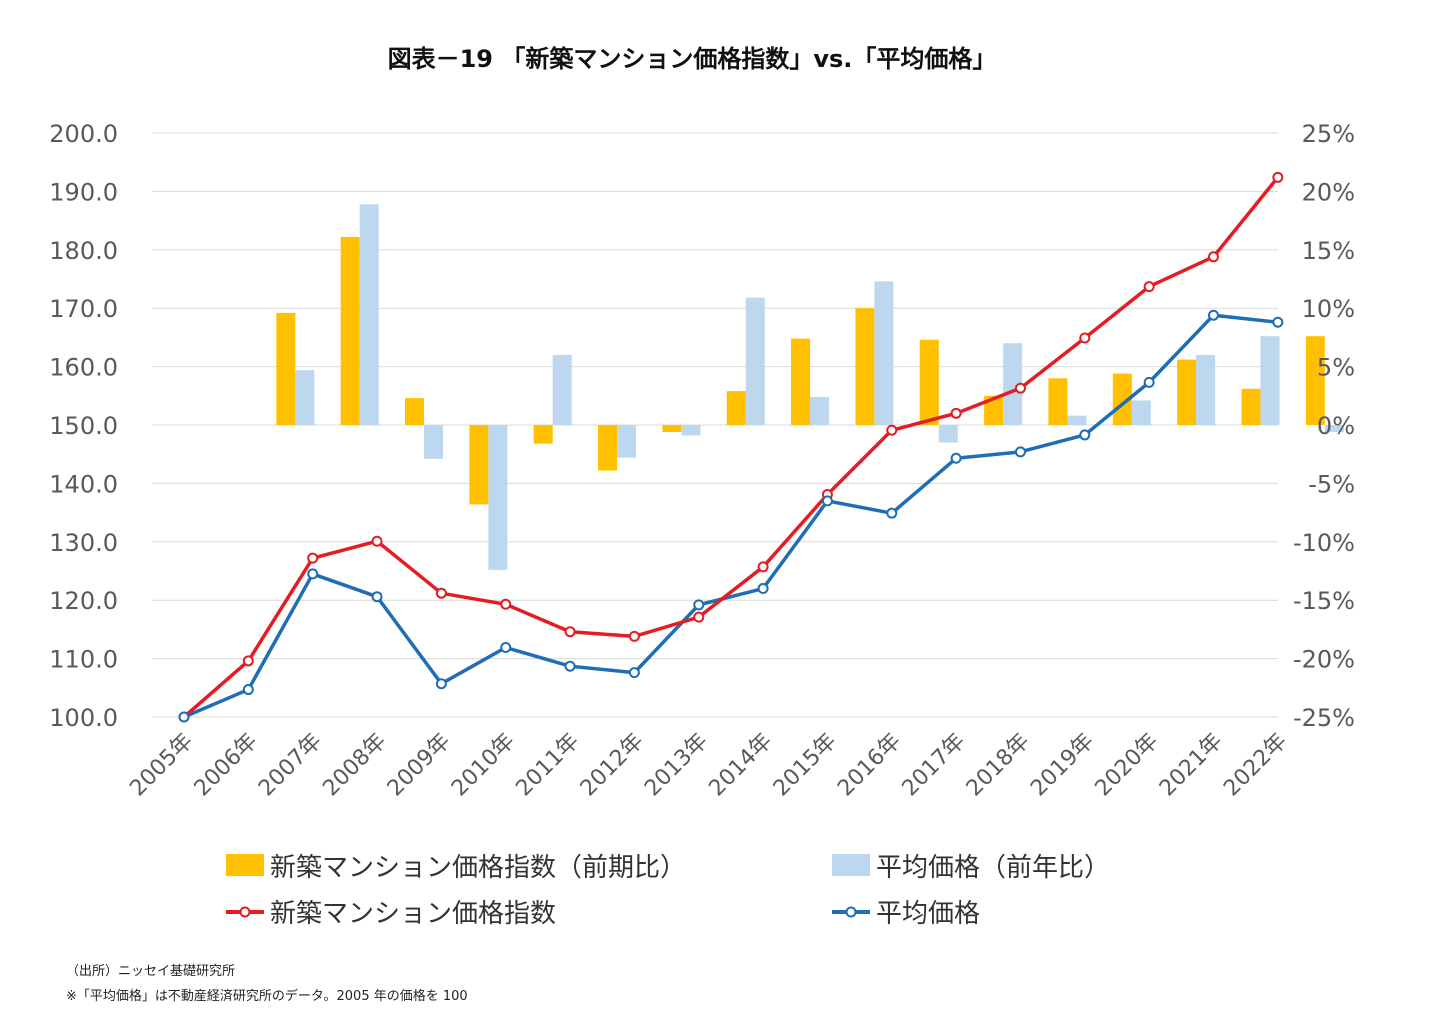  I want to click on legend-swatch-bar-index, so click(245, 865).